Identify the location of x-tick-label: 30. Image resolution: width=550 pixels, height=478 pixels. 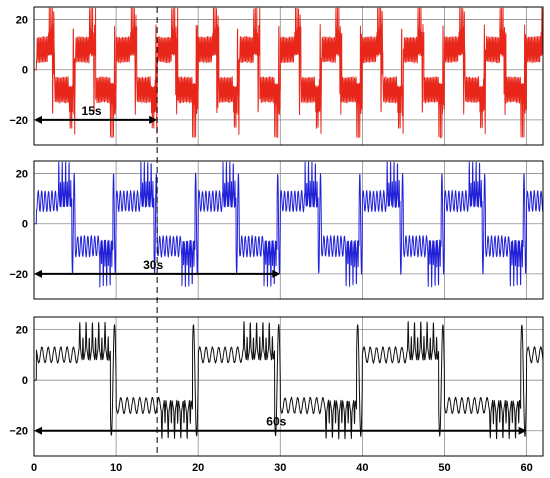
(280, 468).